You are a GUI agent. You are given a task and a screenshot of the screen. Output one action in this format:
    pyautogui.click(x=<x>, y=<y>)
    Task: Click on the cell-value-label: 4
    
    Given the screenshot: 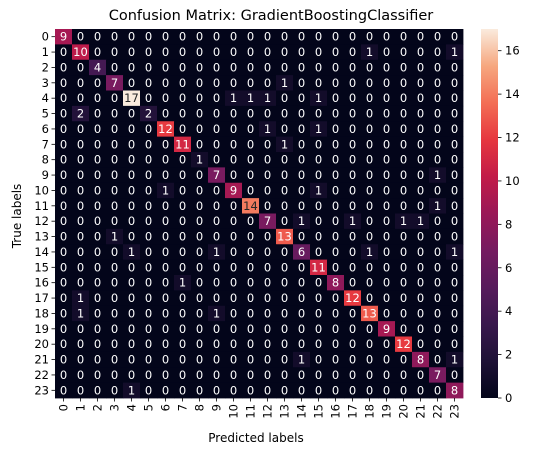 What is the action you would take?
    pyautogui.click(x=97, y=67)
    